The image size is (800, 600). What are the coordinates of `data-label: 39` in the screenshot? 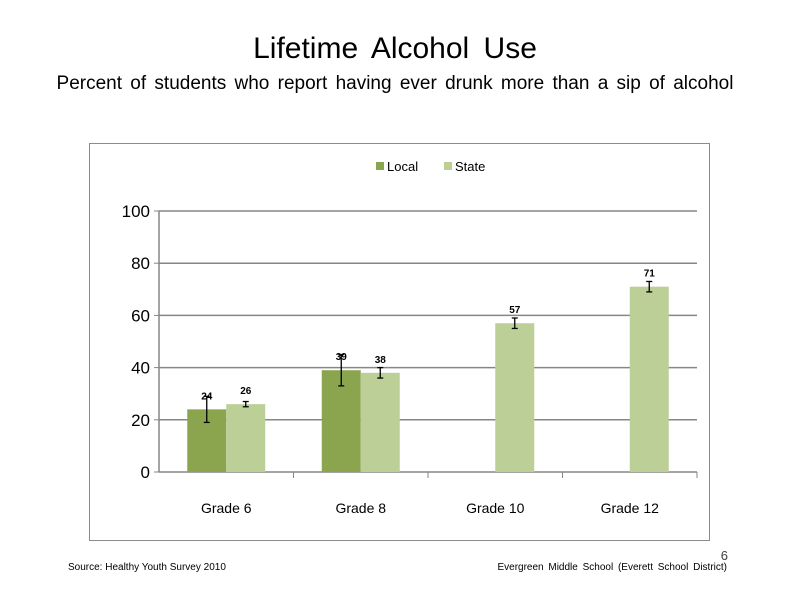 It's located at (342, 357).